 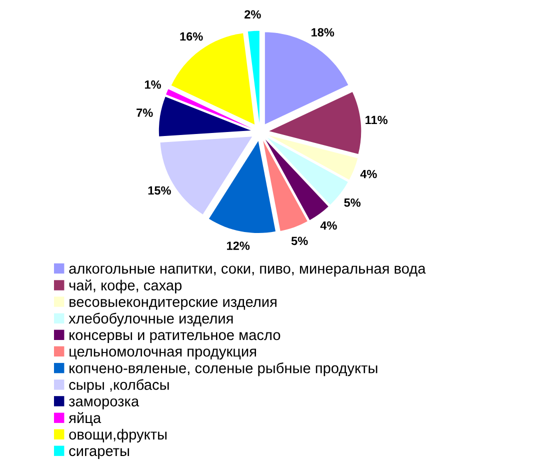 I want to click on legend-label: заморозка, so click(x=104, y=404).